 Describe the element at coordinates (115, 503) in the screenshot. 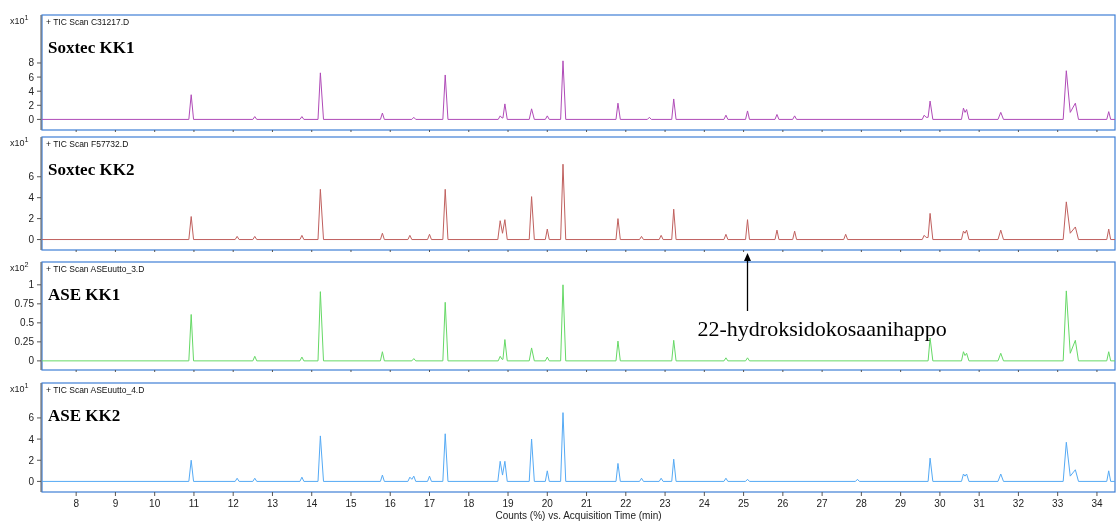

I see `x-tick-label: 9` at that location.